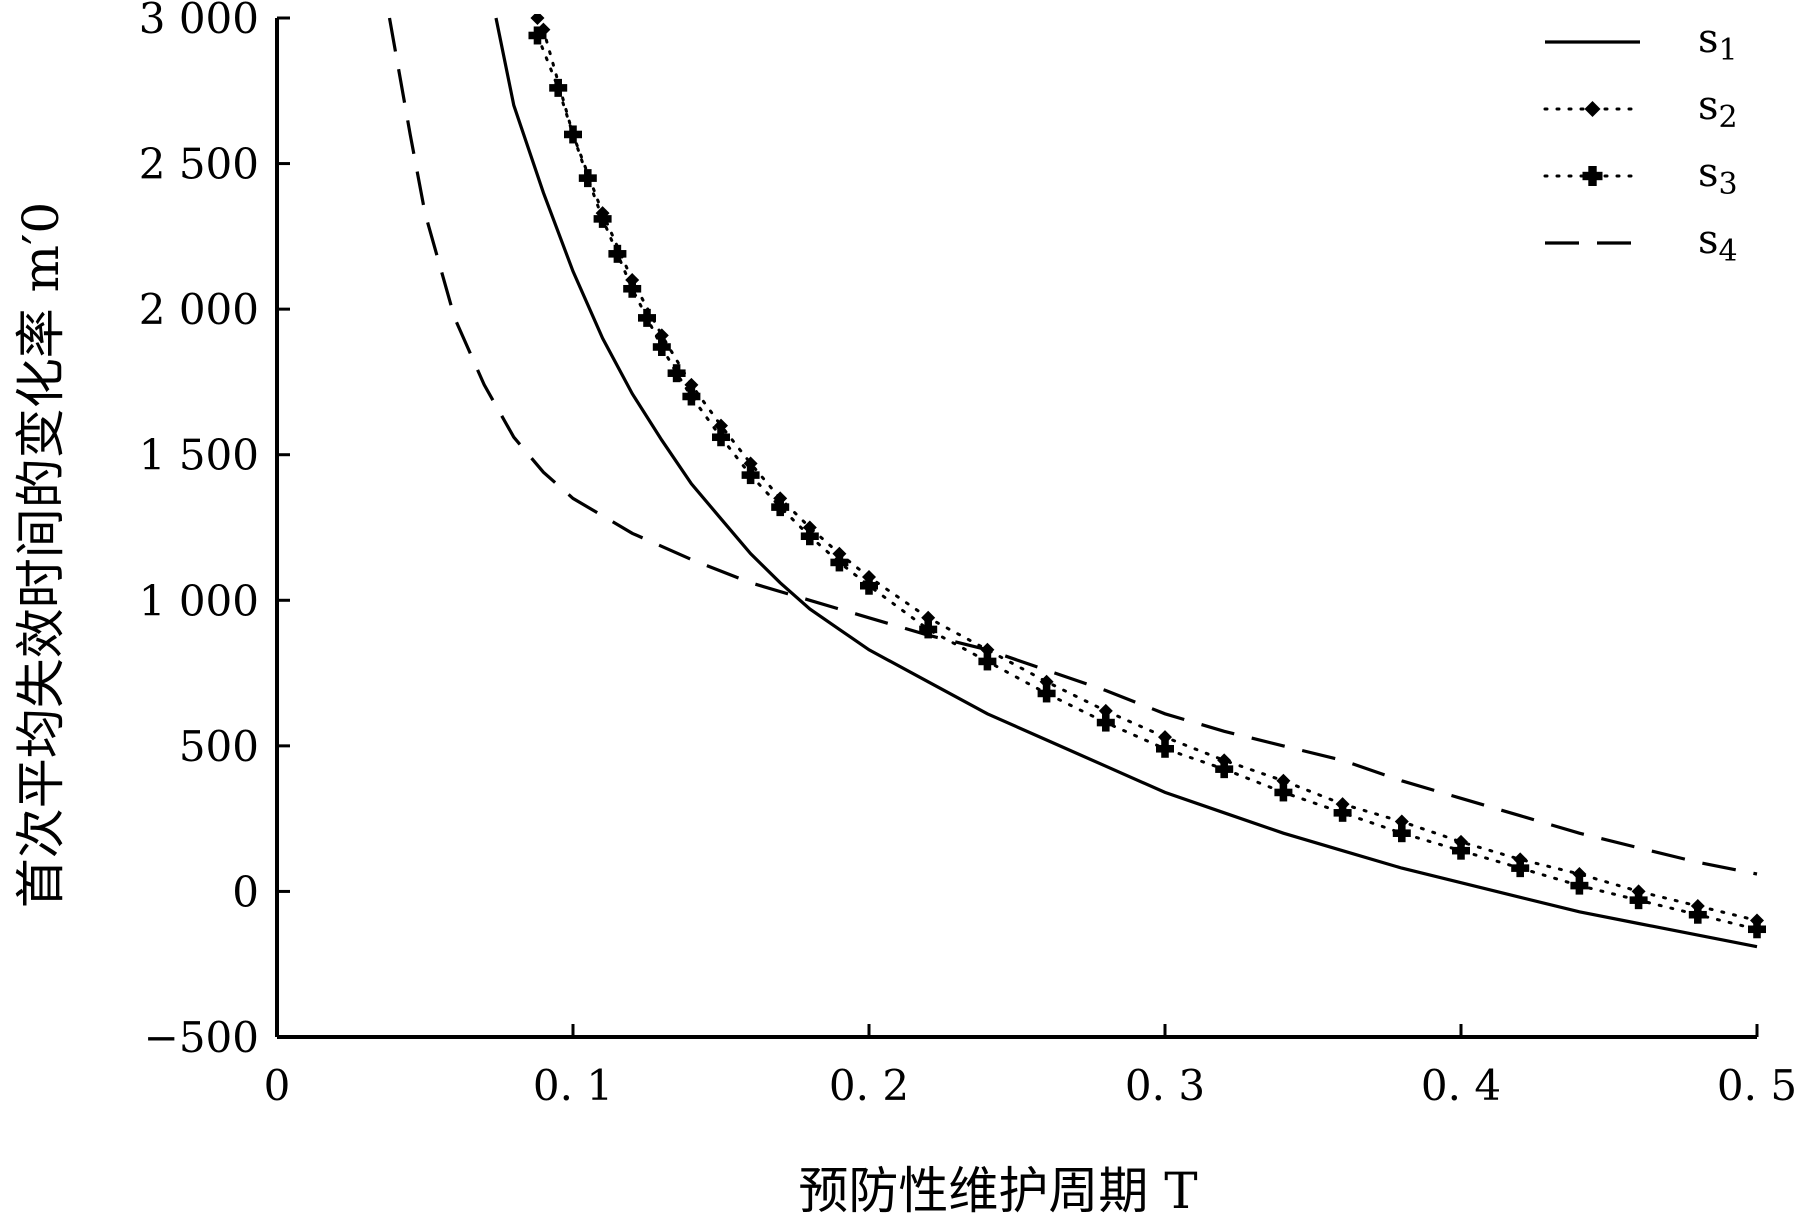  Describe the element at coordinates (1718, 42) in the screenshot. I see `legend-label-s1: s1` at that location.